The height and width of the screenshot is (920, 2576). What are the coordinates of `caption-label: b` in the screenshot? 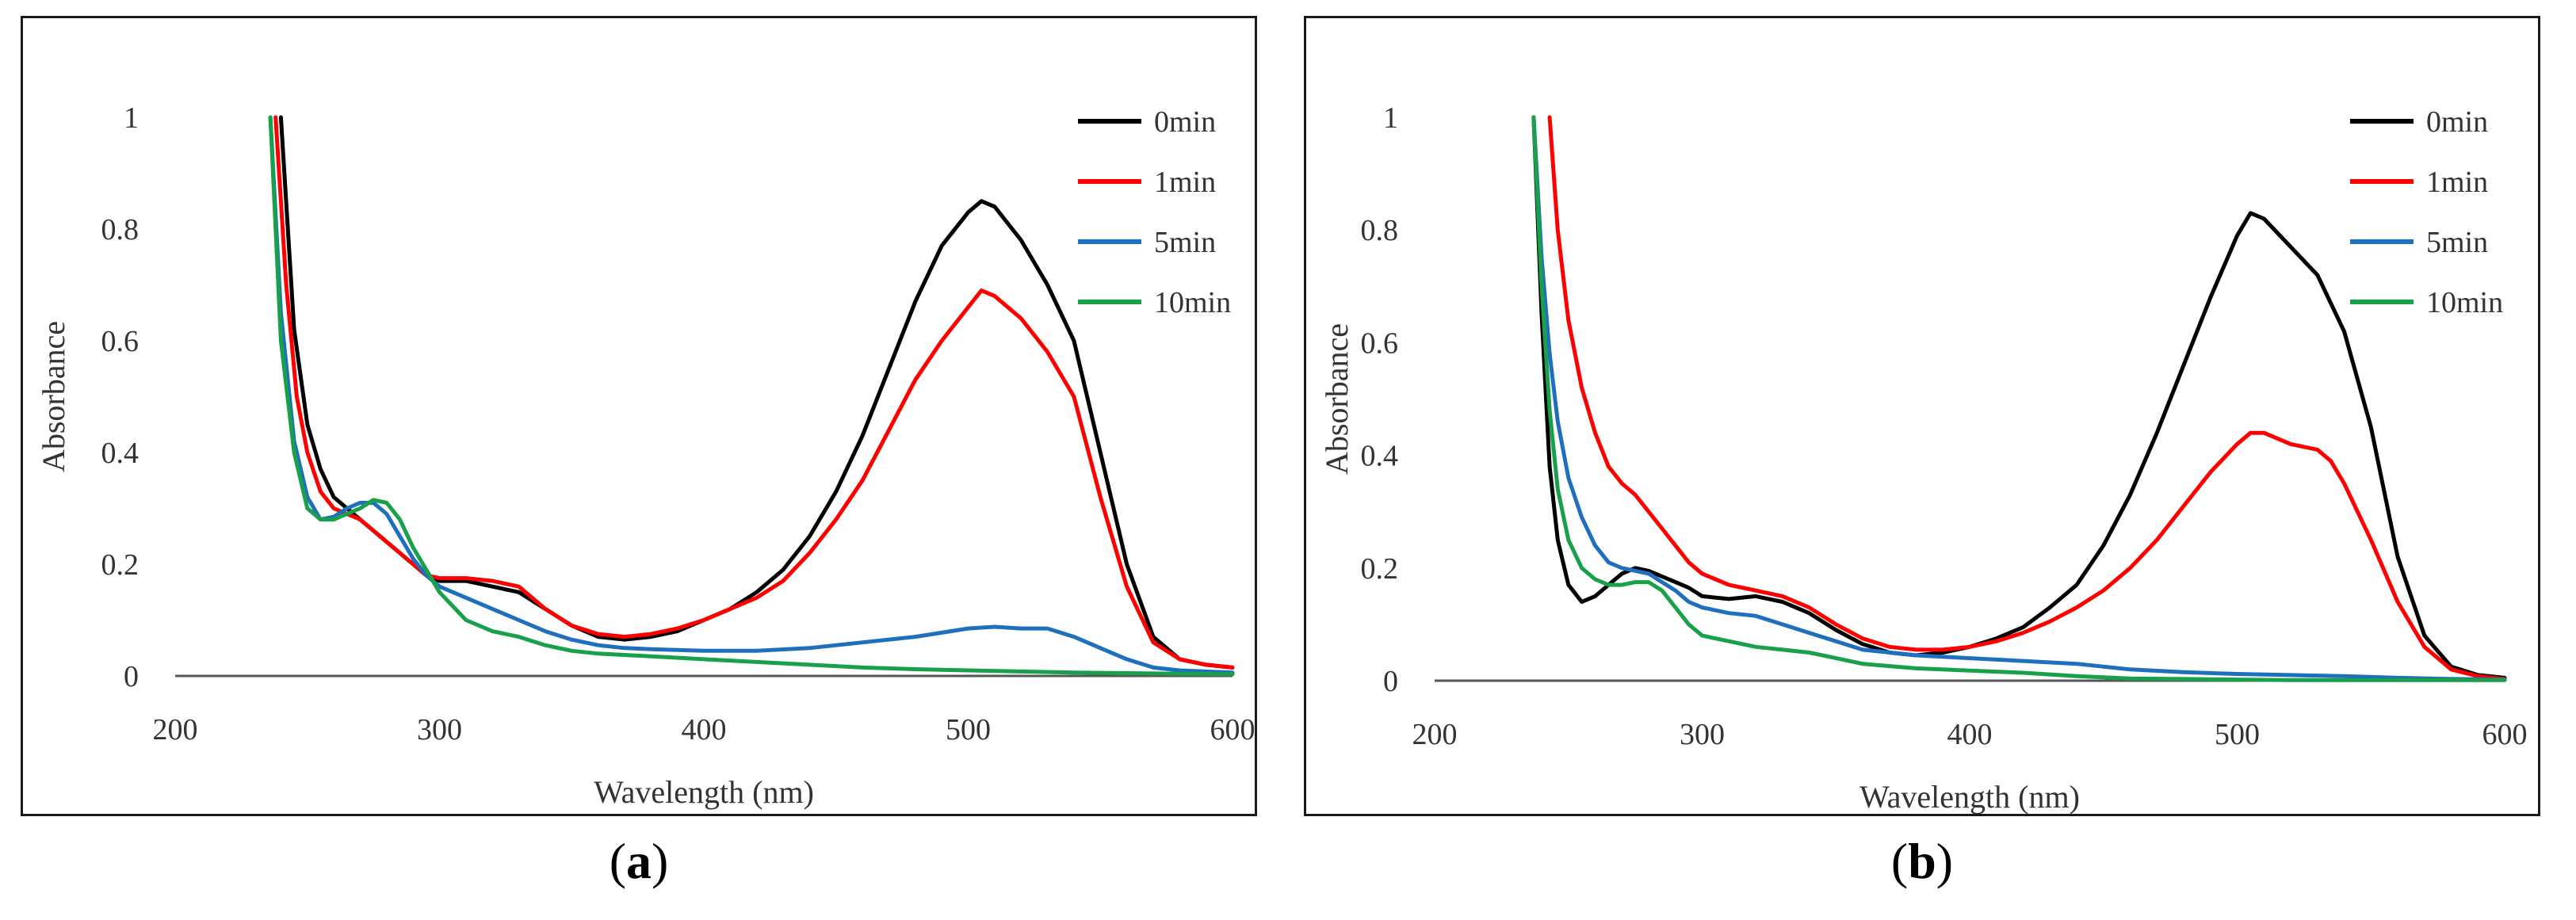 It's located at (1922, 861).